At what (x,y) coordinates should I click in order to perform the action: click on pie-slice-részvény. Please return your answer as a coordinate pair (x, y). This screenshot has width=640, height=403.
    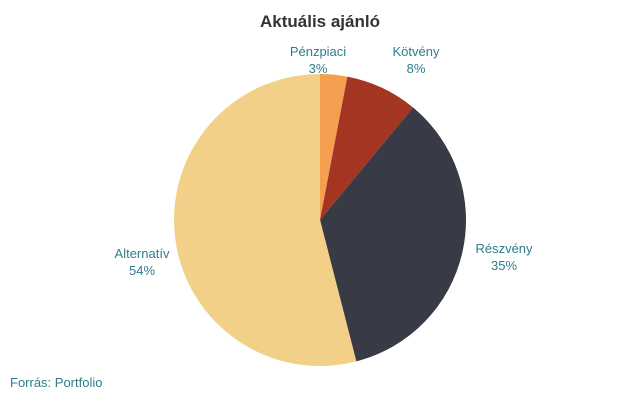
    Looking at the image, I should click on (393, 234).